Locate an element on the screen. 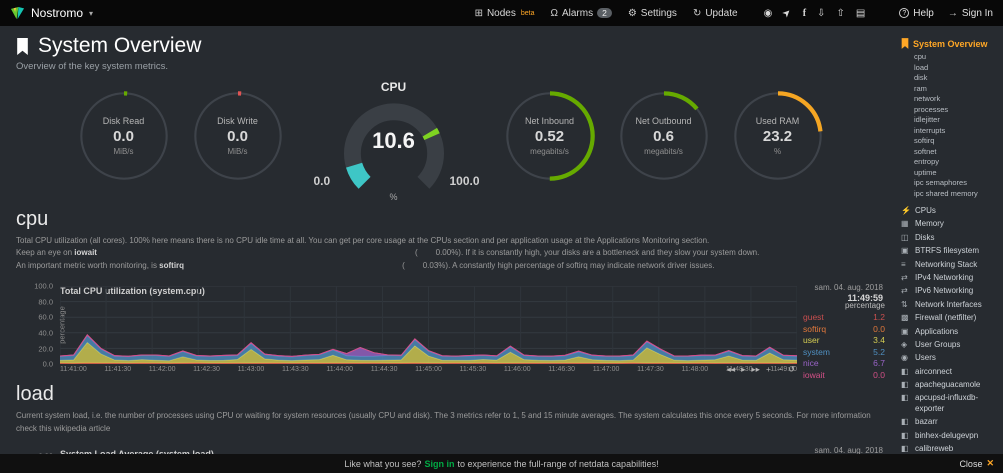 The height and width of the screenshot is (473, 1003). sidebar-item-networking-stack: ≡ Networking Stack is located at coordinates (950, 265).